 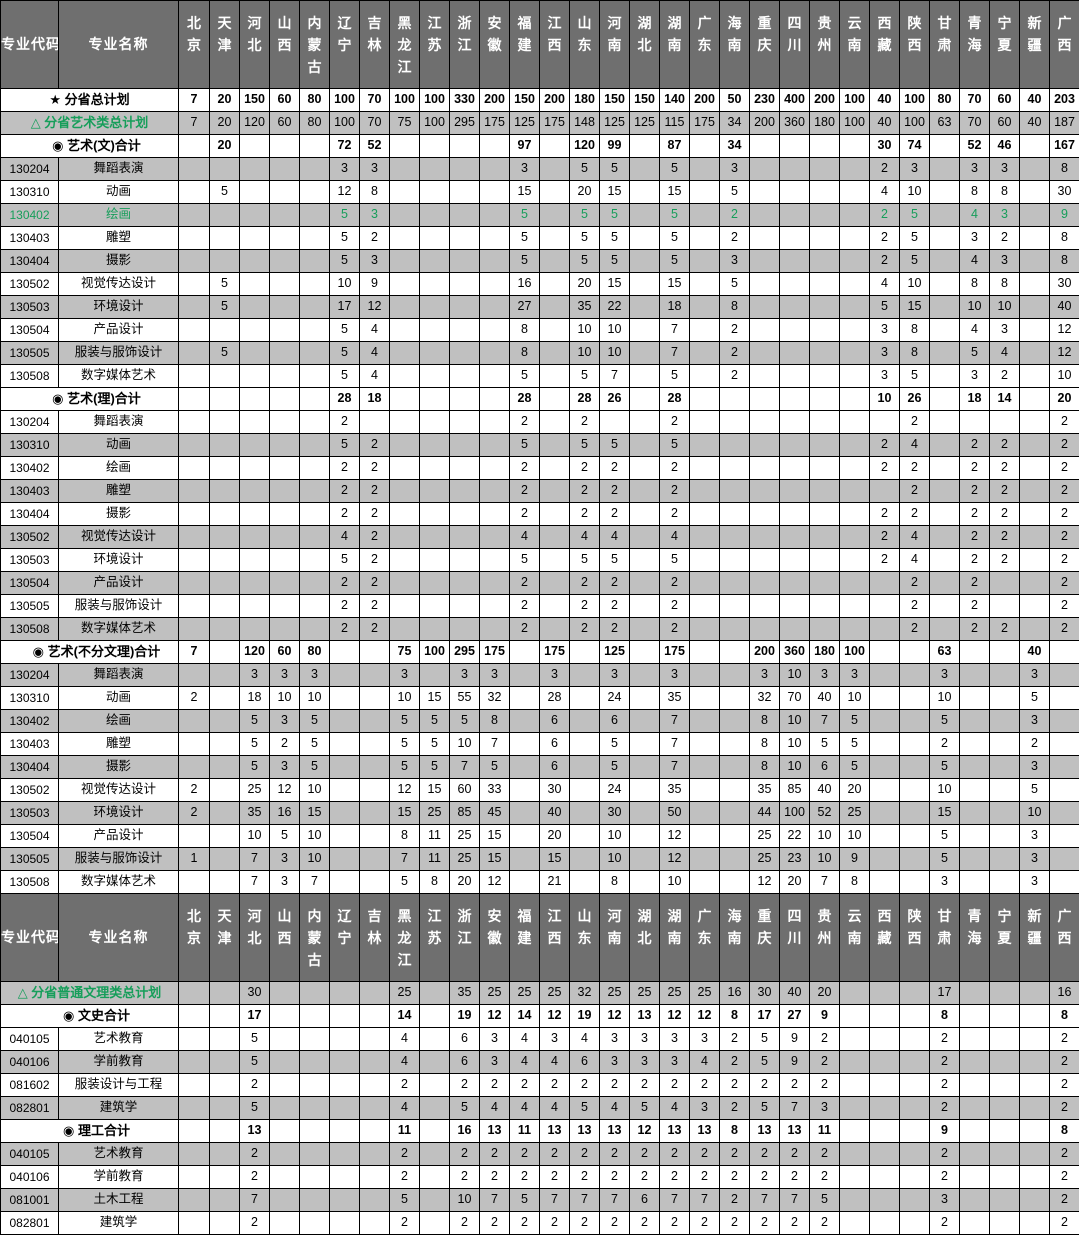 What do you see at coordinates (315, 45) in the screenshot?
I see `header-province-5: 内蒙古` at bounding box center [315, 45].